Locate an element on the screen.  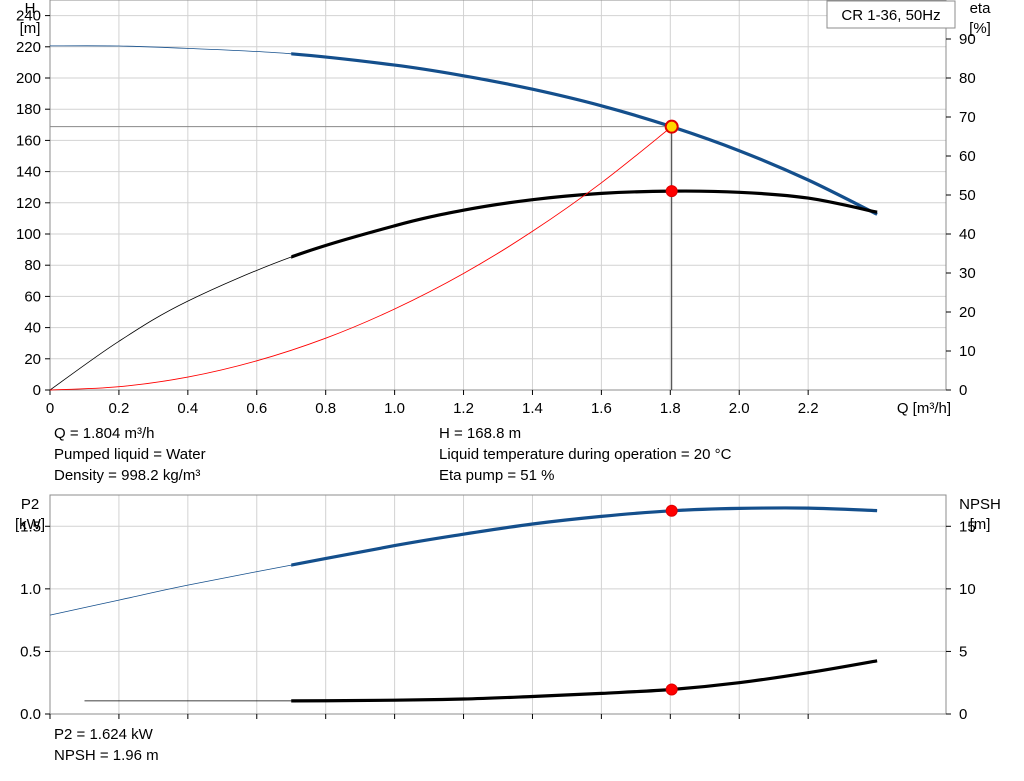
left-axis-tick-label: 240 is located at coordinates (28, 16).